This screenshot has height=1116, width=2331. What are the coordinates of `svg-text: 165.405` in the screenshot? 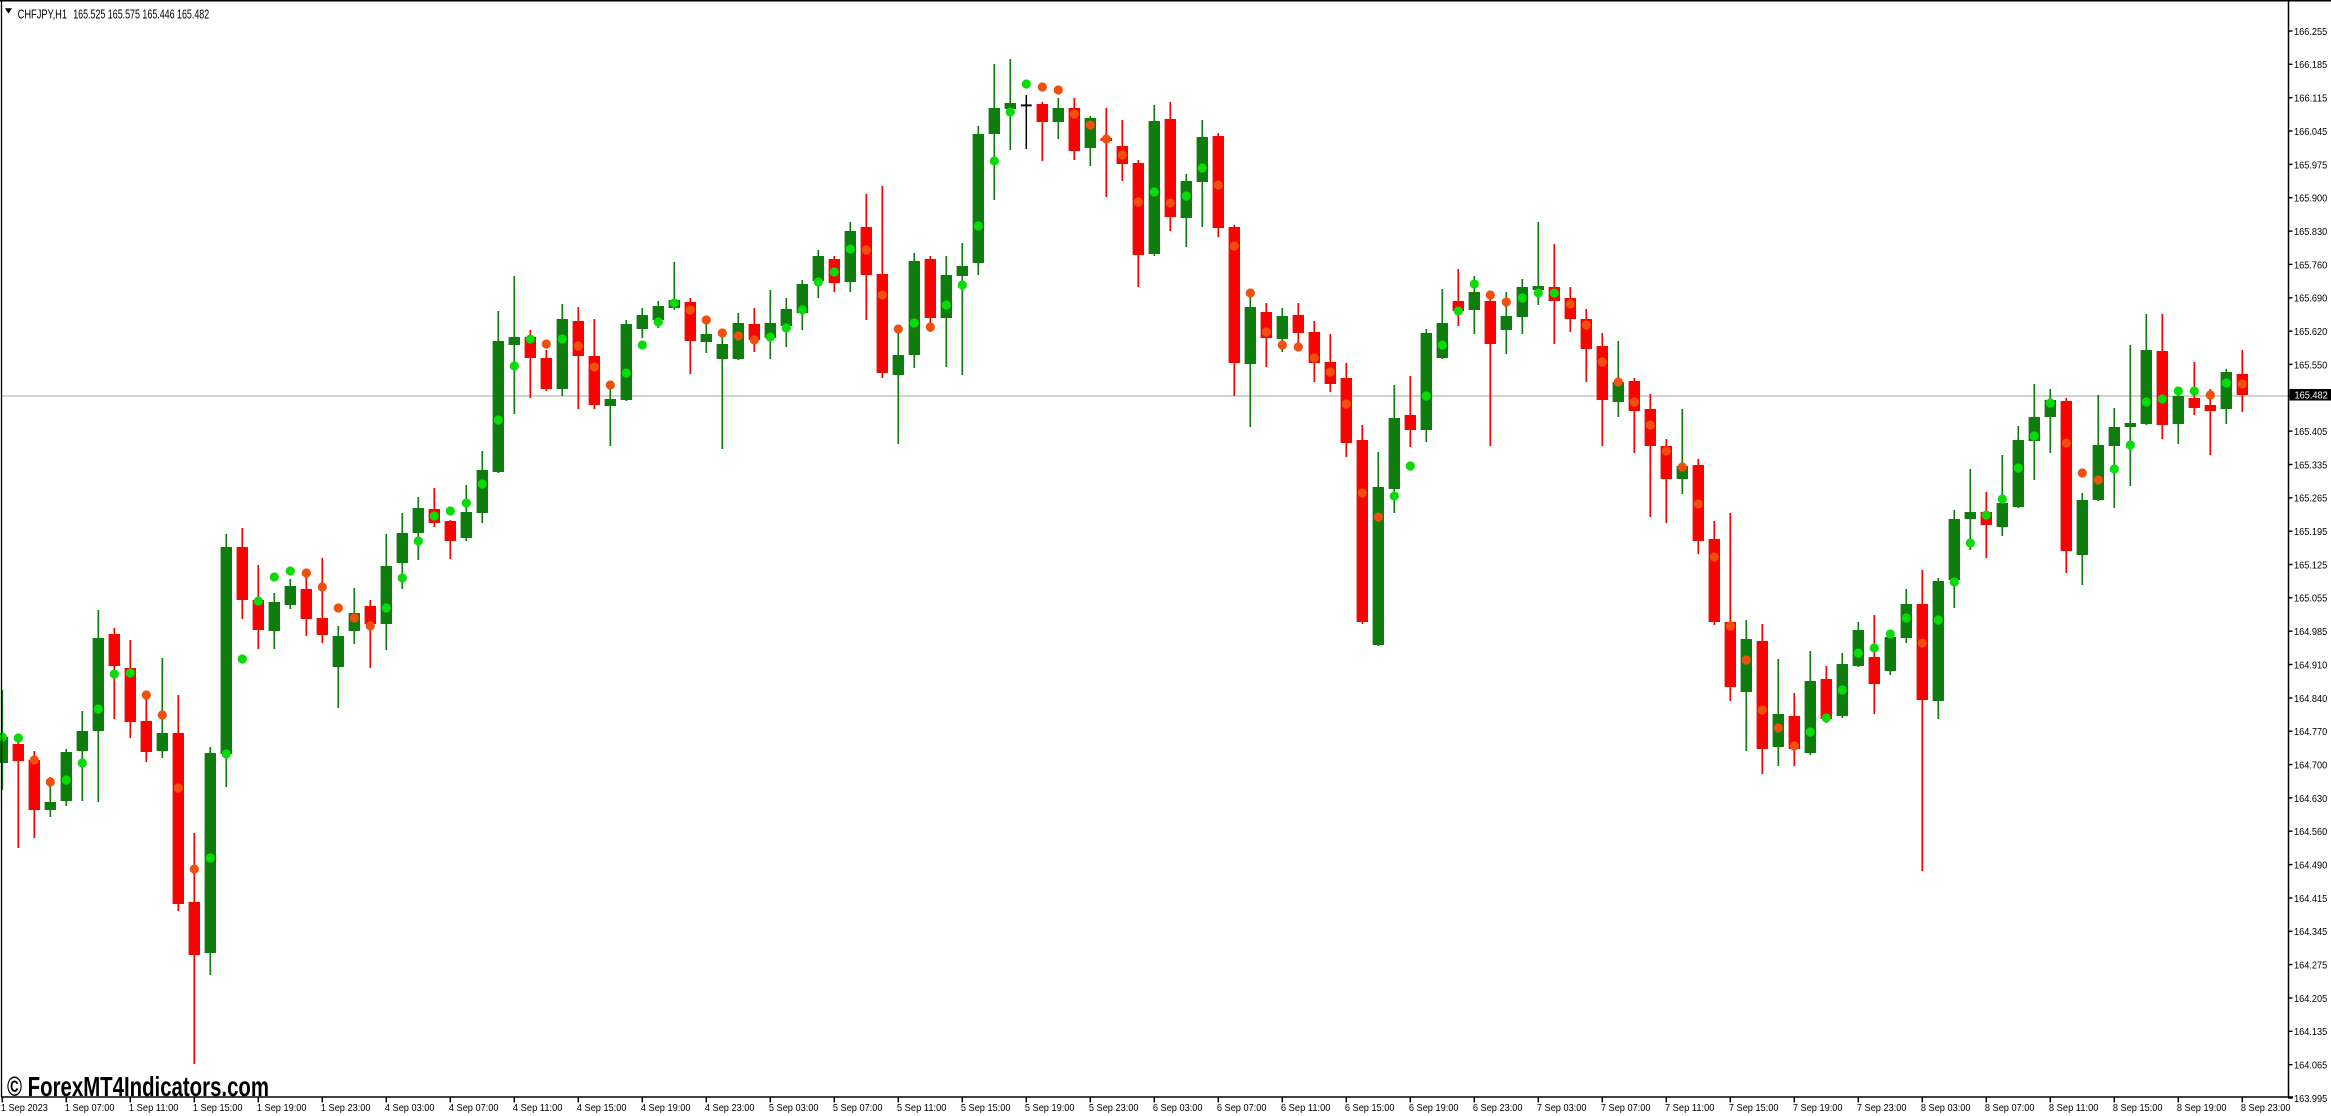 It's located at (2310, 432).